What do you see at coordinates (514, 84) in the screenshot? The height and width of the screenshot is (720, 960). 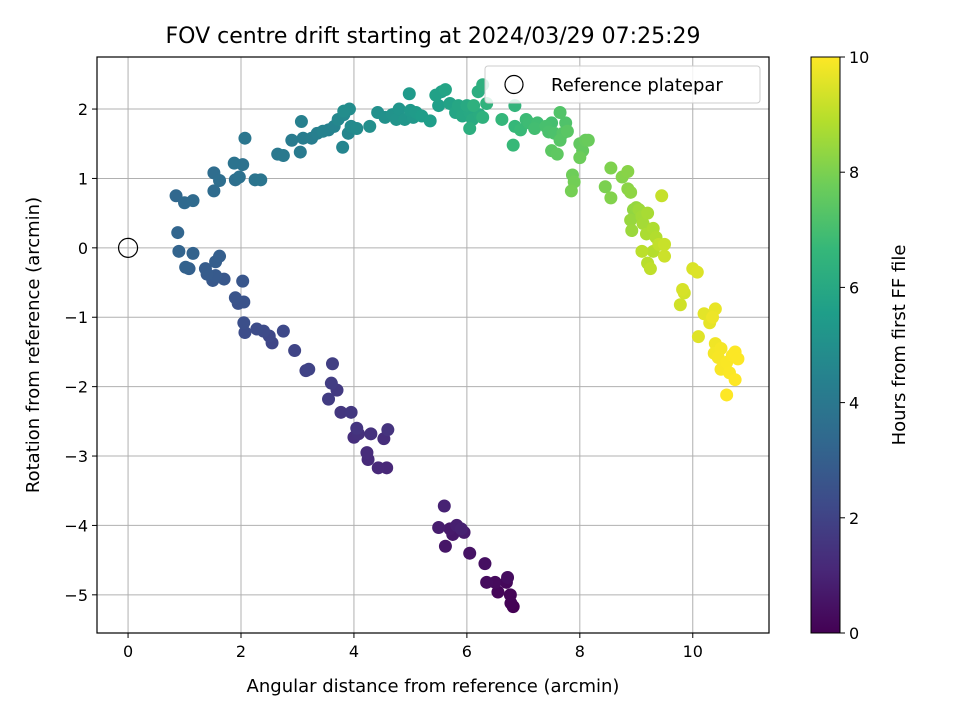 I see `legend-marker` at bounding box center [514, 84].